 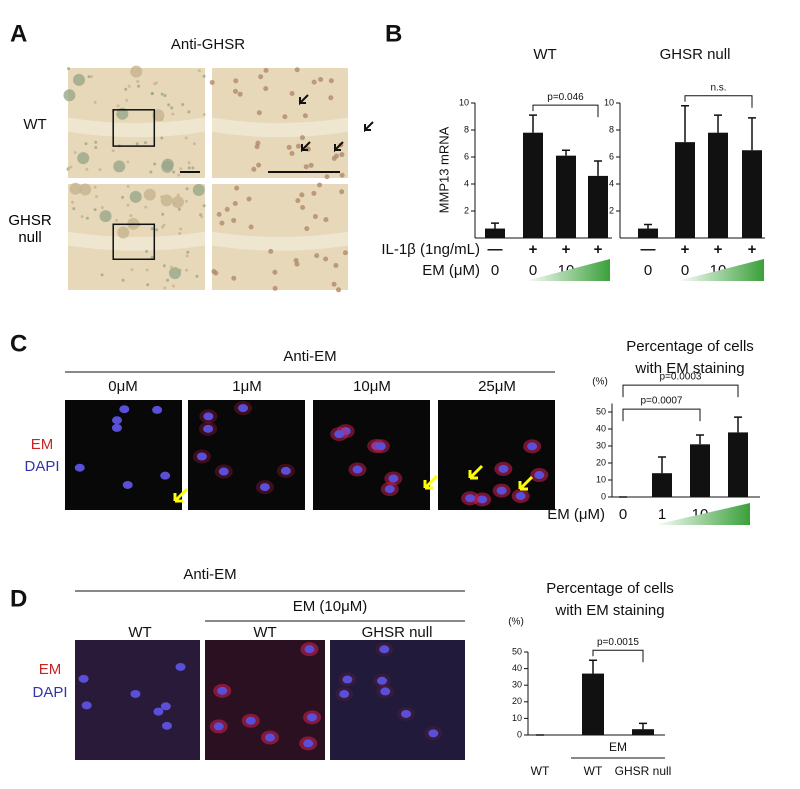 I want to click on y-tick-label: 8, so click(x=466, y=129).